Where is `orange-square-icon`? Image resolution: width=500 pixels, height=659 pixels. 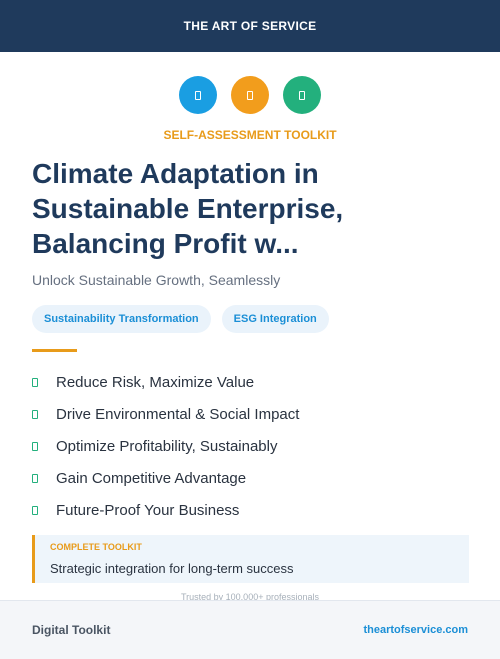 orange-square-icon is located at coordinates (250, 95).